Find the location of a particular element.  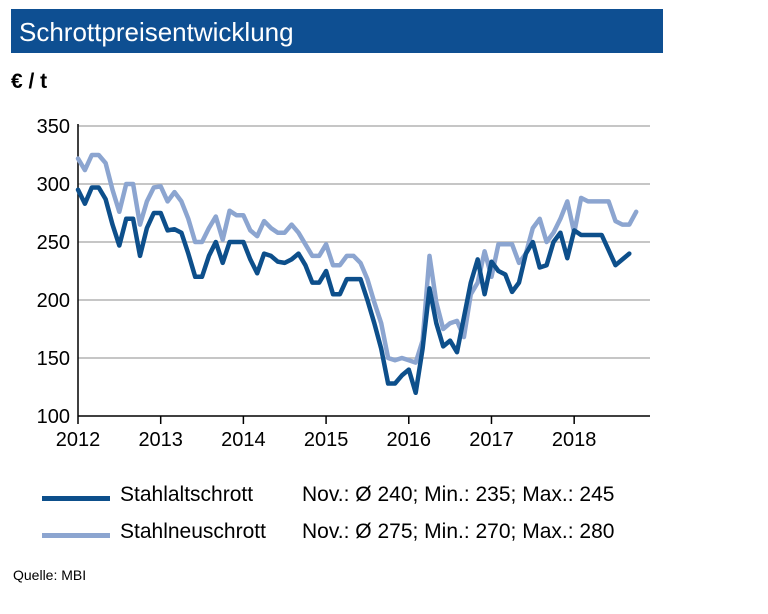

x-tick-label: 2013 is located at coordinates (160, 440).